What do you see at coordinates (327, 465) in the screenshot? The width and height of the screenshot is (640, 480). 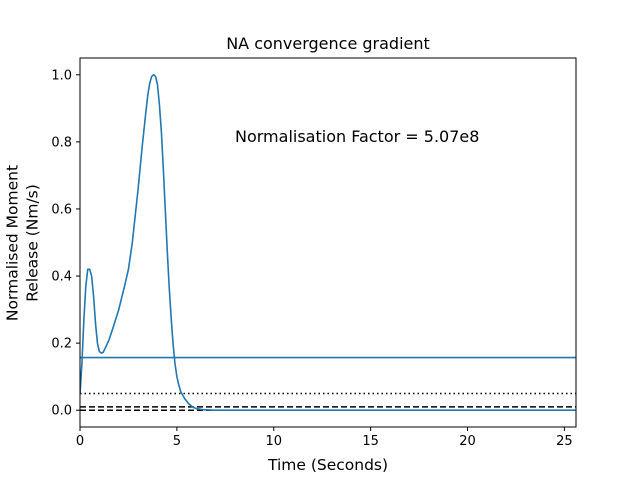 I see `x-axis-label: Time (Seconds)` at bounding box center [327, 465].